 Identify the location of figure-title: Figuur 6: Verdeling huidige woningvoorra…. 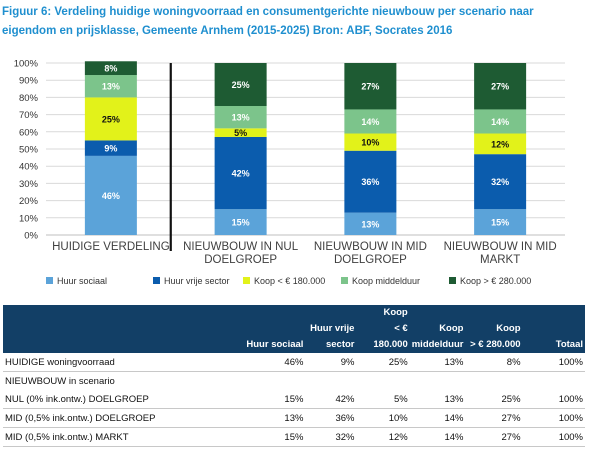
(268, 21).